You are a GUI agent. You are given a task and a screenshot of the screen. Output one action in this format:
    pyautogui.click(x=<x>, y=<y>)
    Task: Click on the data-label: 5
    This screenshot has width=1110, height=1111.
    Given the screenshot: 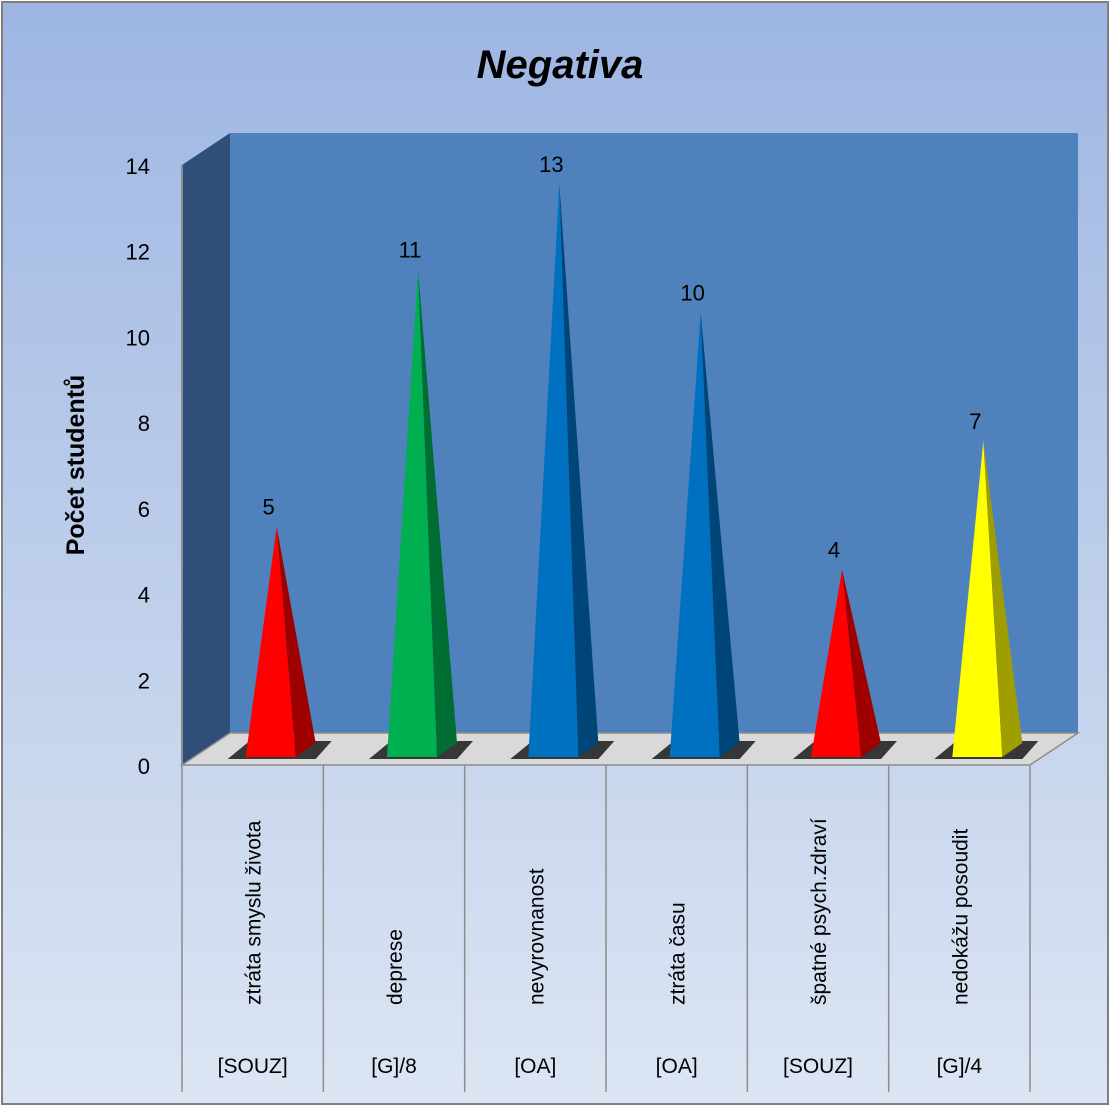 What is the action you would take?
    pyautogui.click(x=269, y=507)
    